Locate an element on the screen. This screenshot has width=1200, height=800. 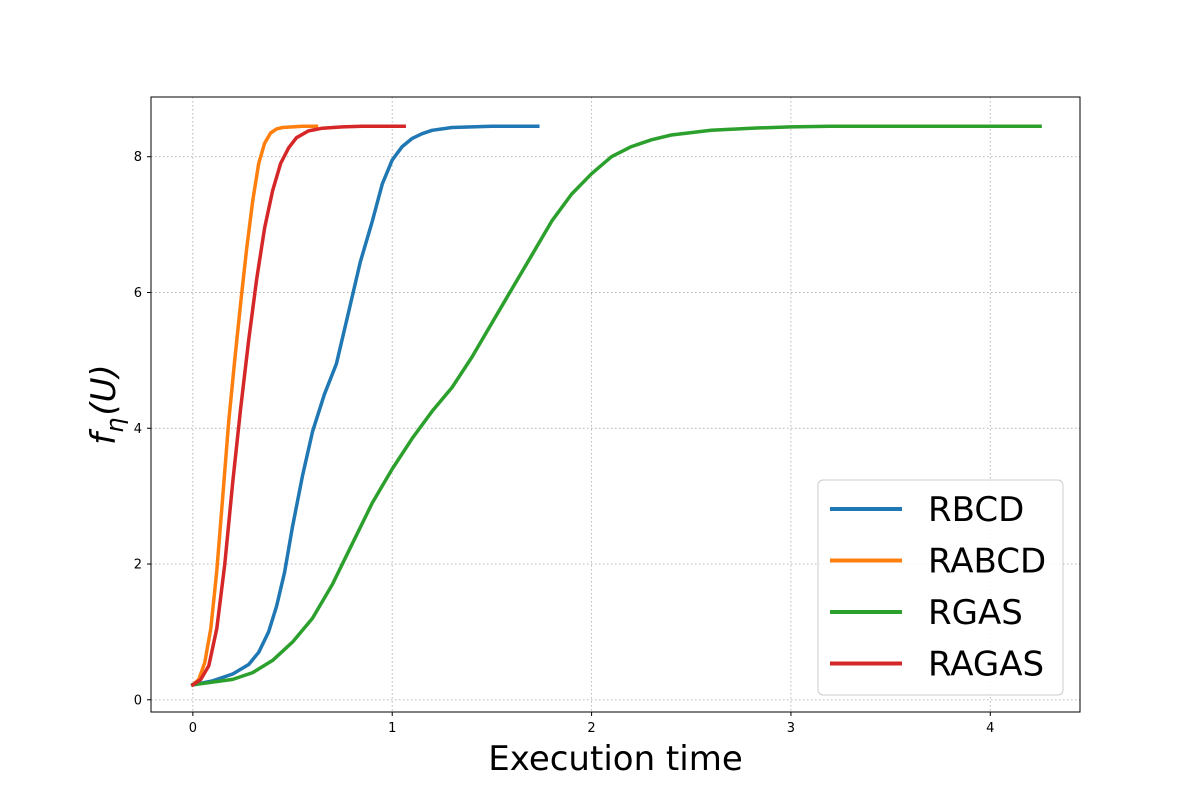
y-axis-label: fη(U) is located at coordinates (106, 404).